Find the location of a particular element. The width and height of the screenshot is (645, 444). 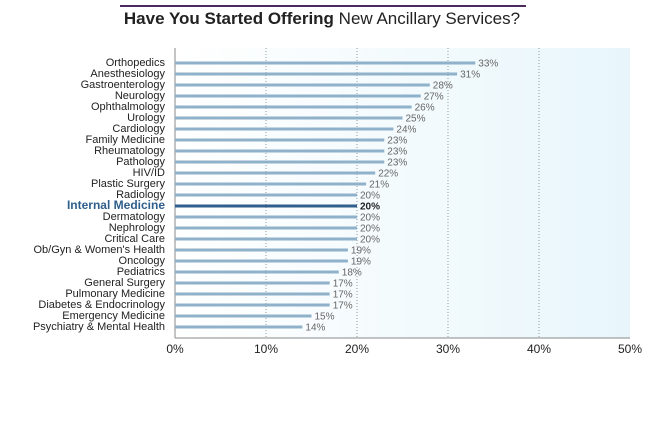

y-tick-label: Pediatrics is located at coordinates (141, 272).